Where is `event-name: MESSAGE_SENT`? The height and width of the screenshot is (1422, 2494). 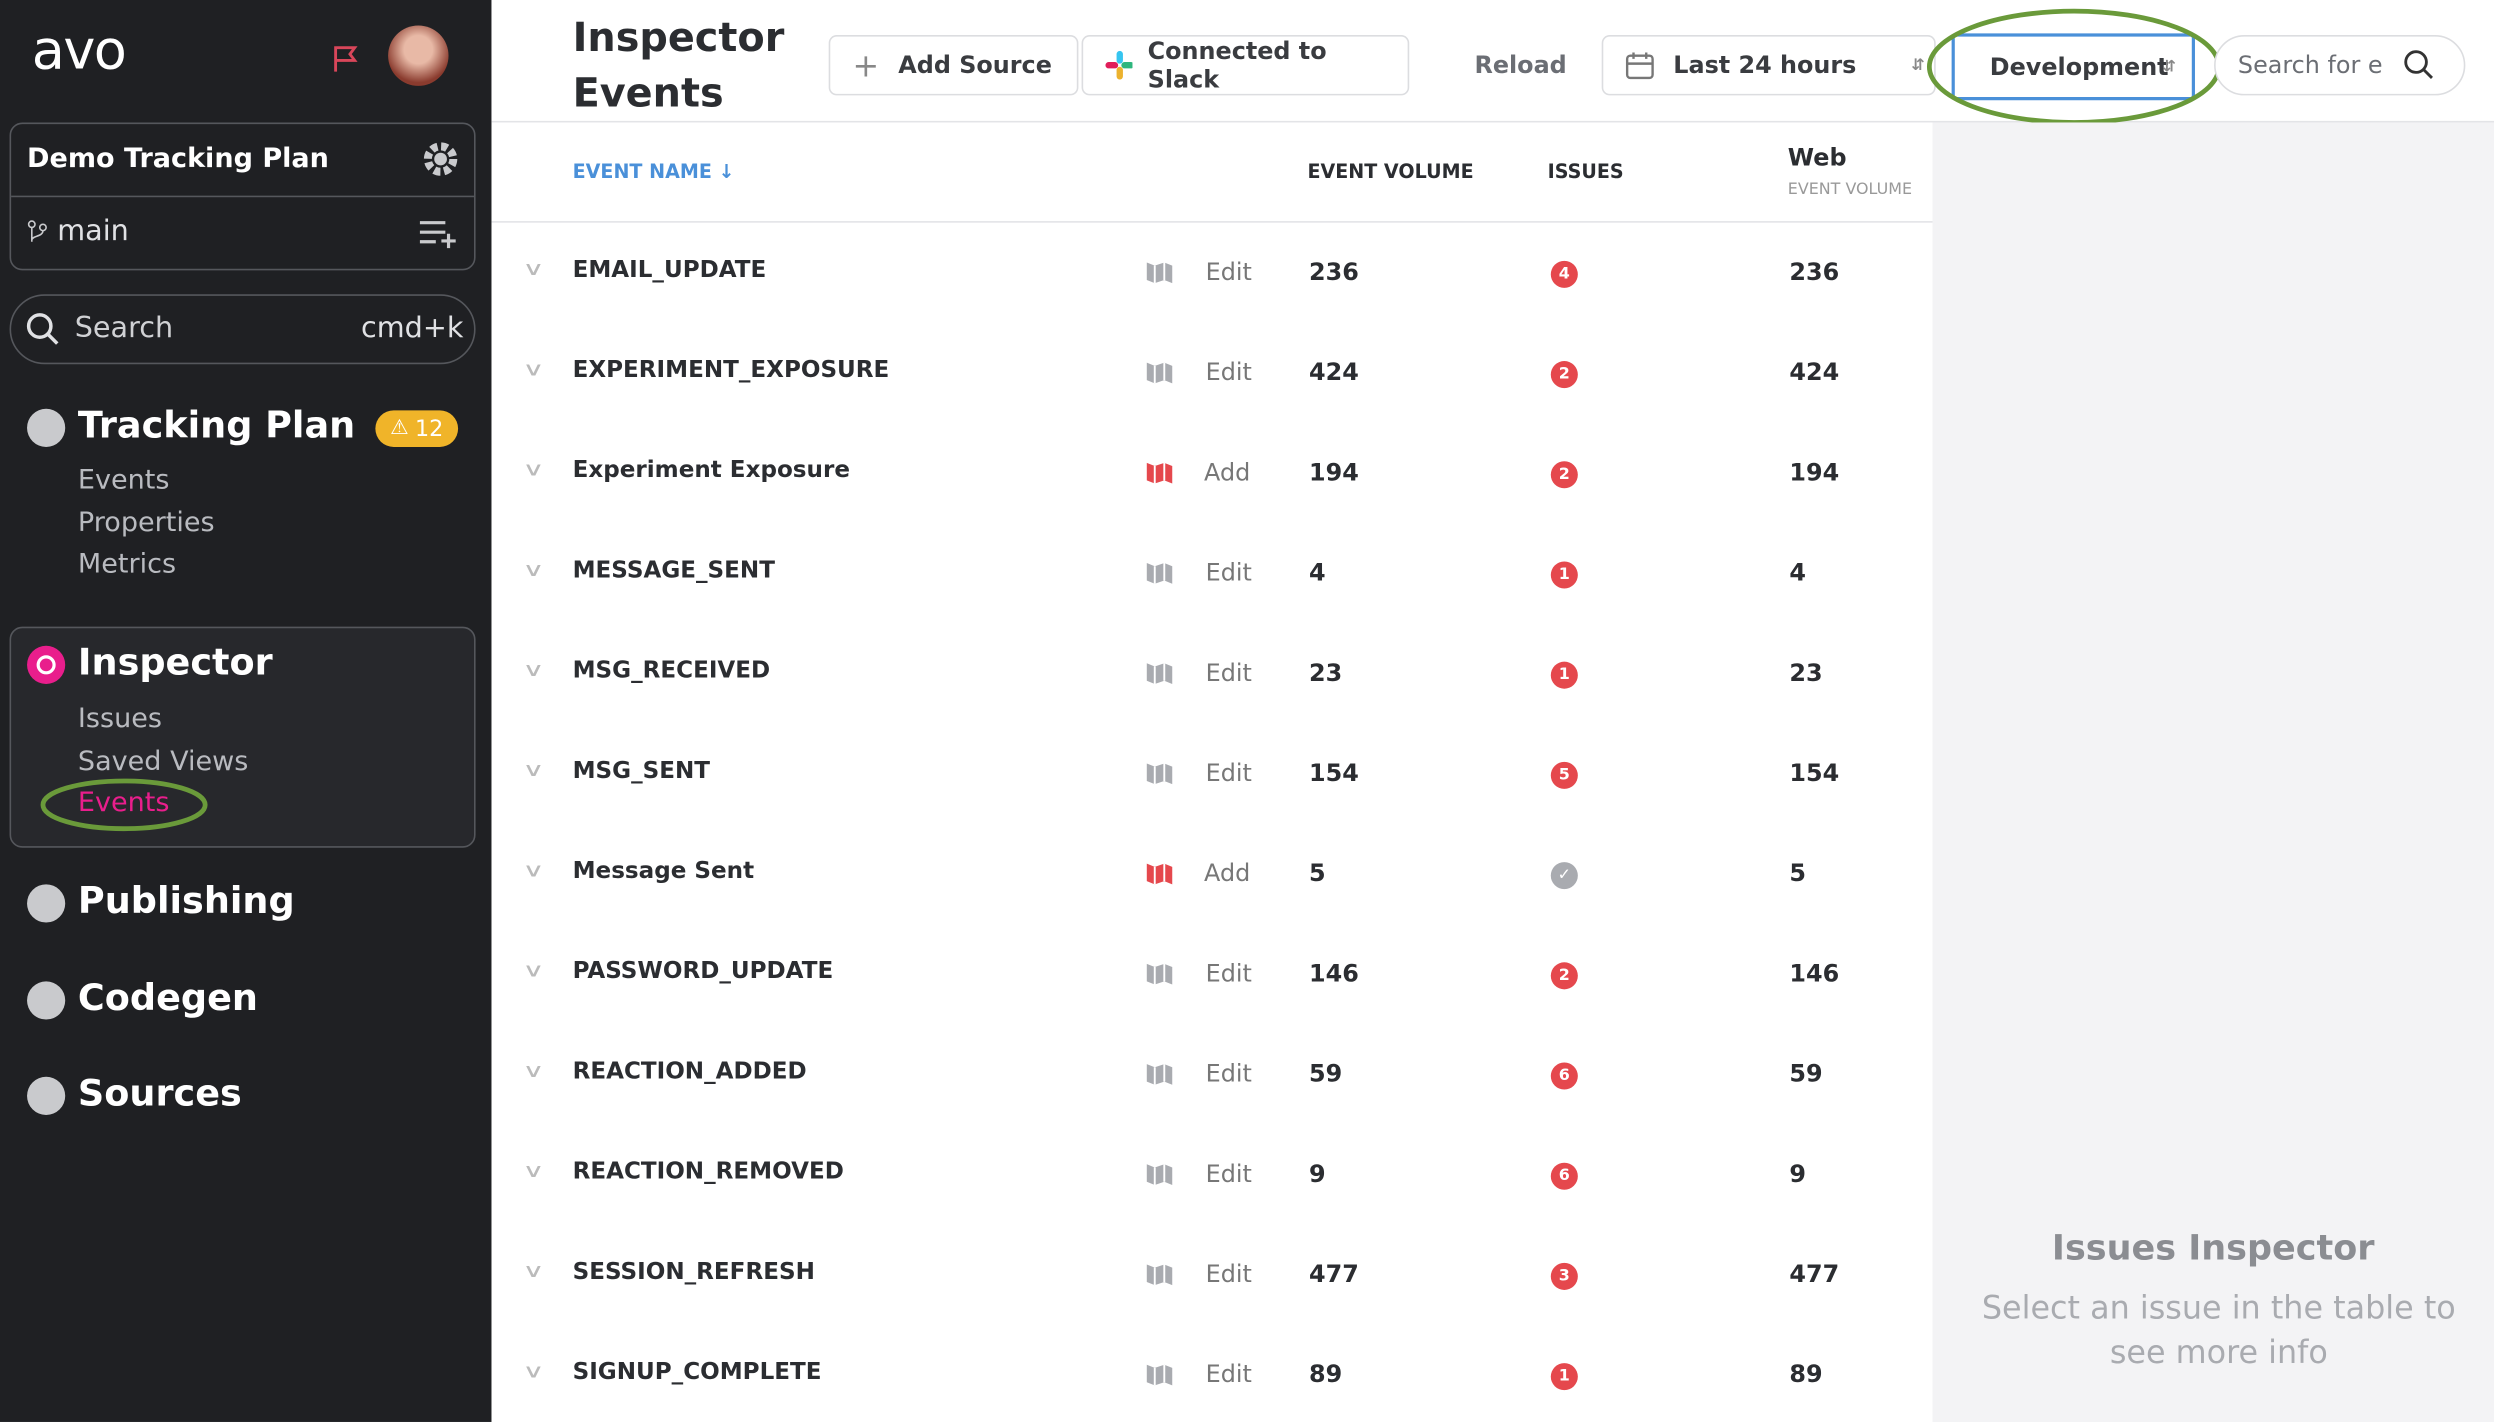
event-name: MESSAGE_SENT is located at coordinates (673, 571).